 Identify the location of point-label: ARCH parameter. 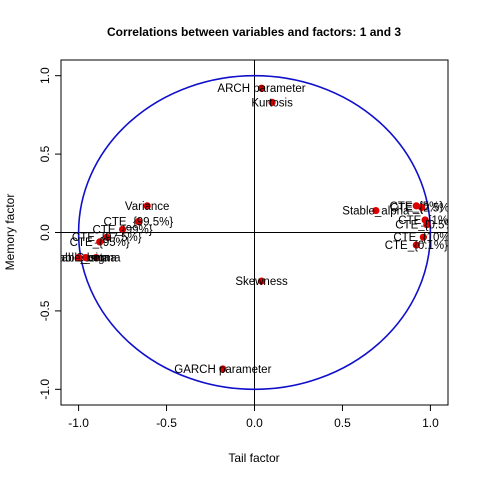
(261, 89).